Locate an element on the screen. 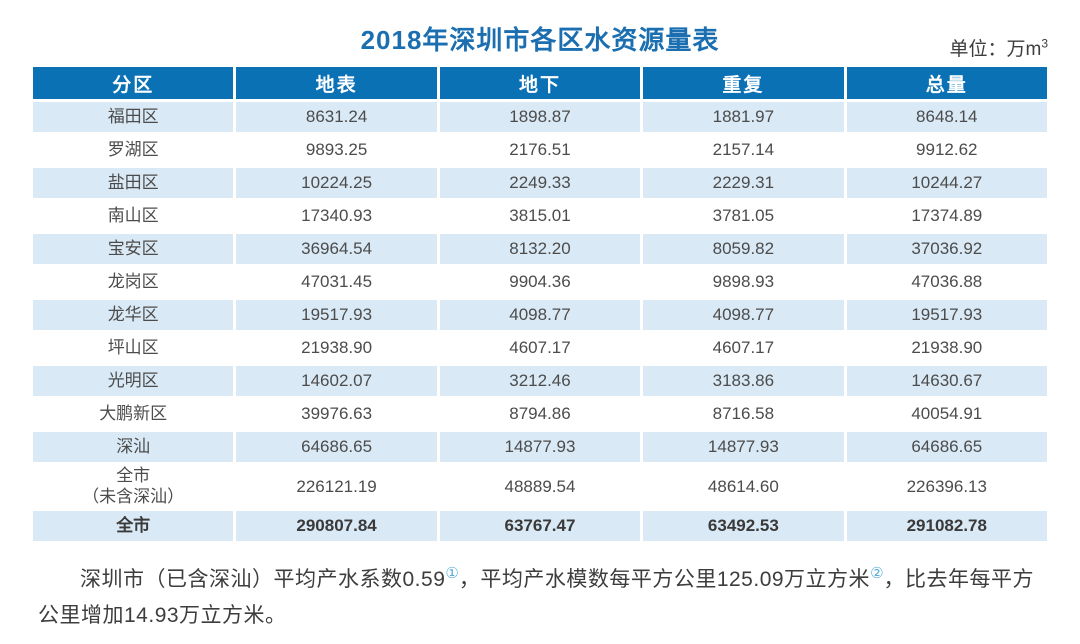 Image resolution: width=1080 pixels, height=644 pixels. cell-value: 48614.60 is located at coordinates (743, 486).